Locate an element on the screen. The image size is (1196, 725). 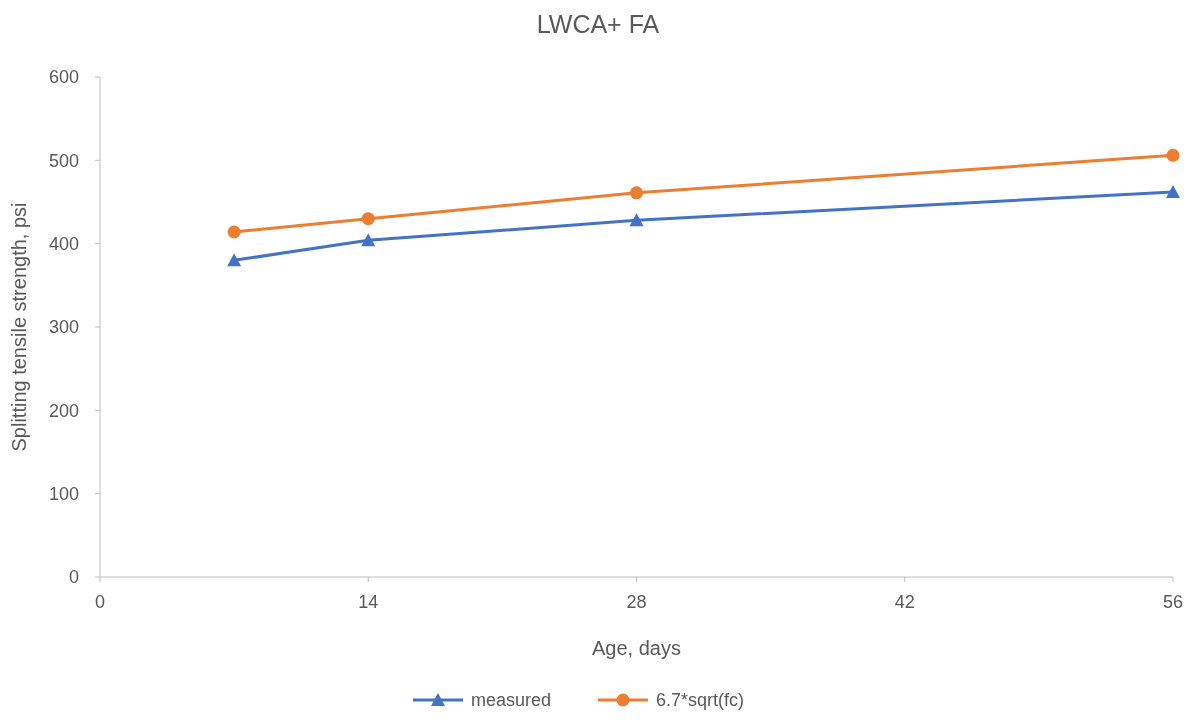
chart-title: LWCA+ FA is located at coordinates (598, 24).